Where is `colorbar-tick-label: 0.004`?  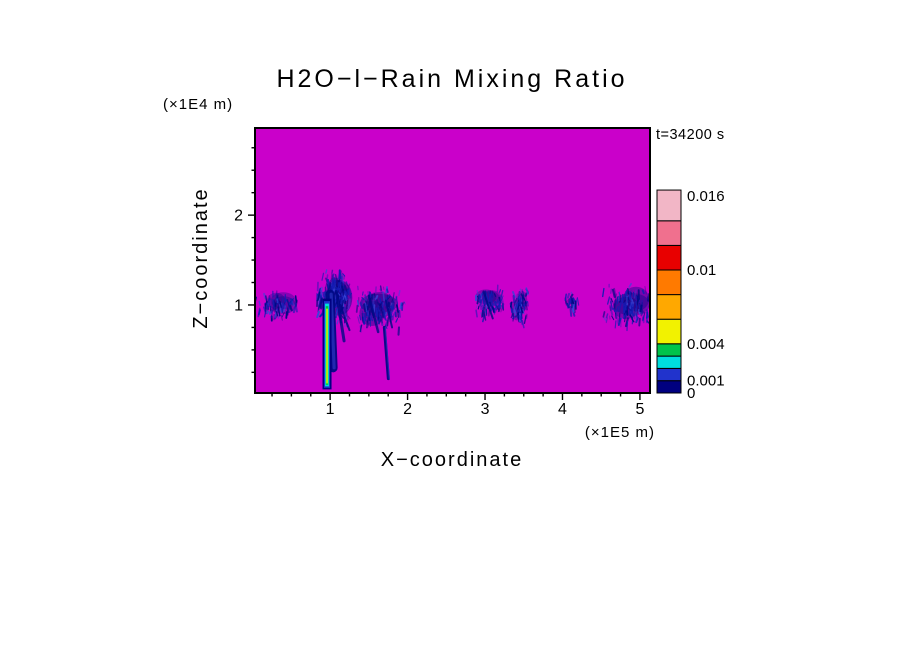
colorbar-tick-label: 0.004 is located at coordinates (706, 344).